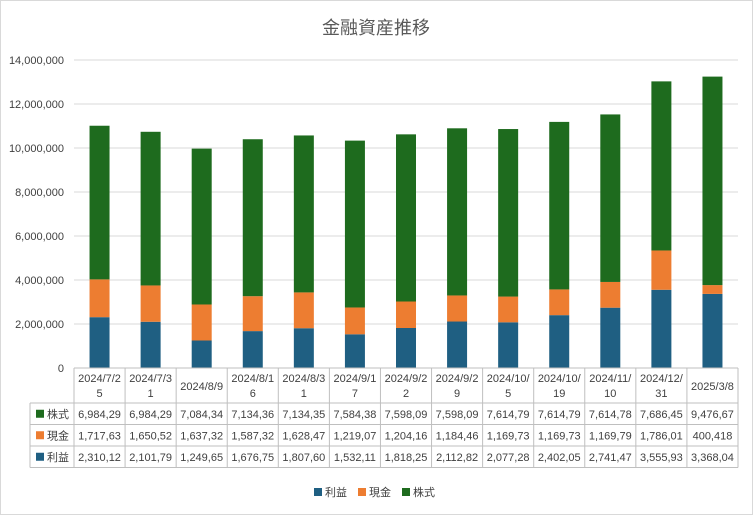 This screenshot has width=753, height=515. Describe the element at coordinates (303, 436) in the screenshot. I see `data-label: 1,628,47` at that location.